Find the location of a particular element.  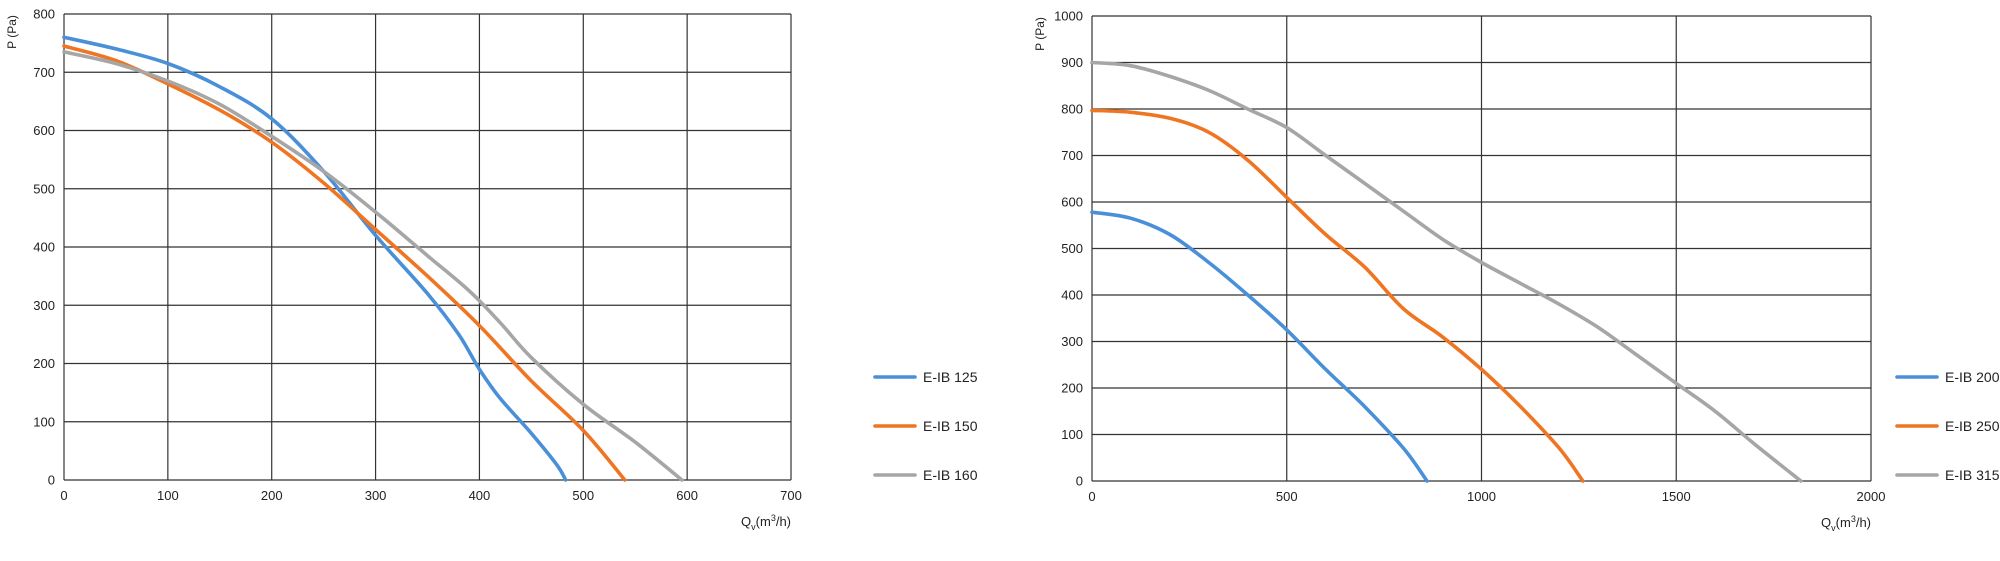

x-tick-label: 1000 is located at coordinates (1481, 496).